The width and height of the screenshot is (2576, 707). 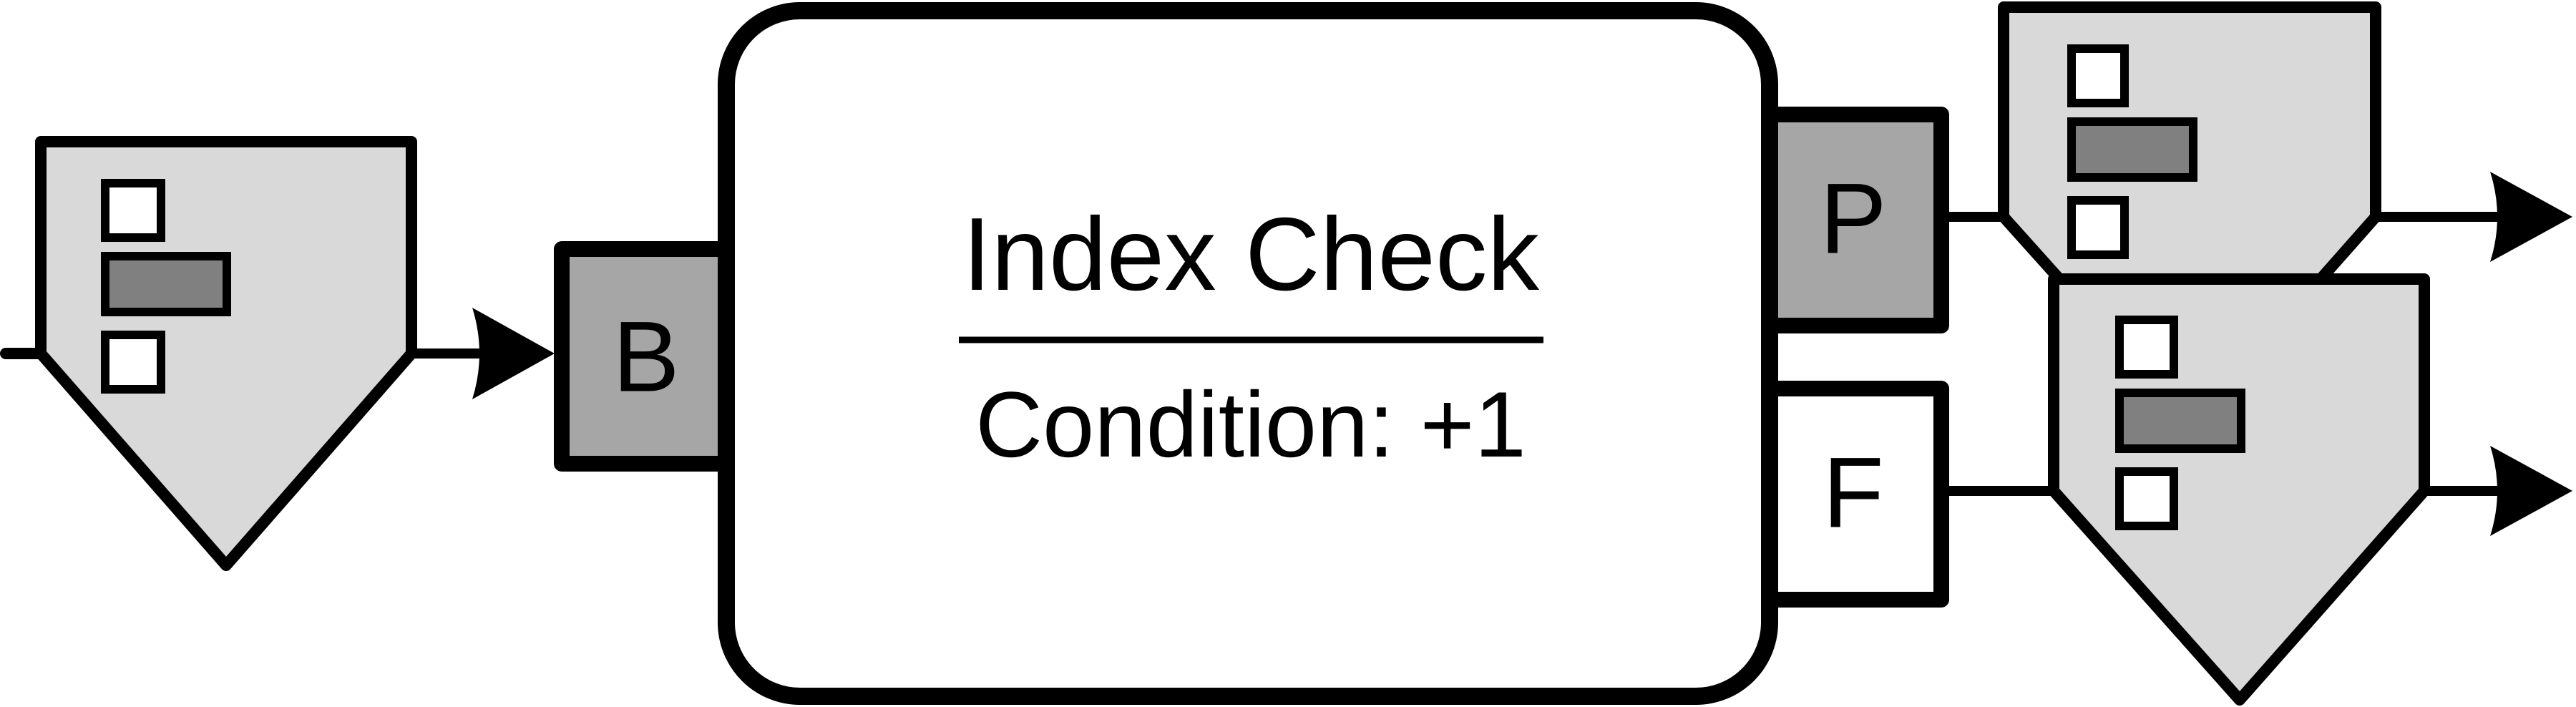 What do you see at coordinates (1250, 424) in the screenshot?
I see `process-condition: Condition: +1` at bounding box center [1250, 424].